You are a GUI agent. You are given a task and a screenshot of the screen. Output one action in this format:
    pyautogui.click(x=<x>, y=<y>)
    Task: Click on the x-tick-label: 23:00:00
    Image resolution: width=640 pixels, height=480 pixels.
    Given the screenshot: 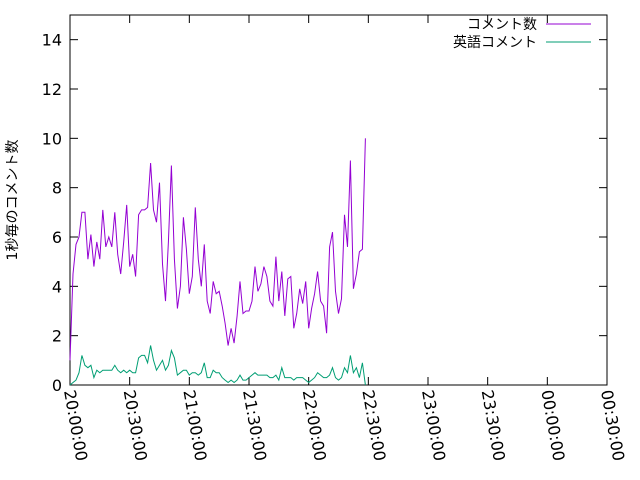 What is the action you would take?
    pyautogui.click(x=433, y=425)
    